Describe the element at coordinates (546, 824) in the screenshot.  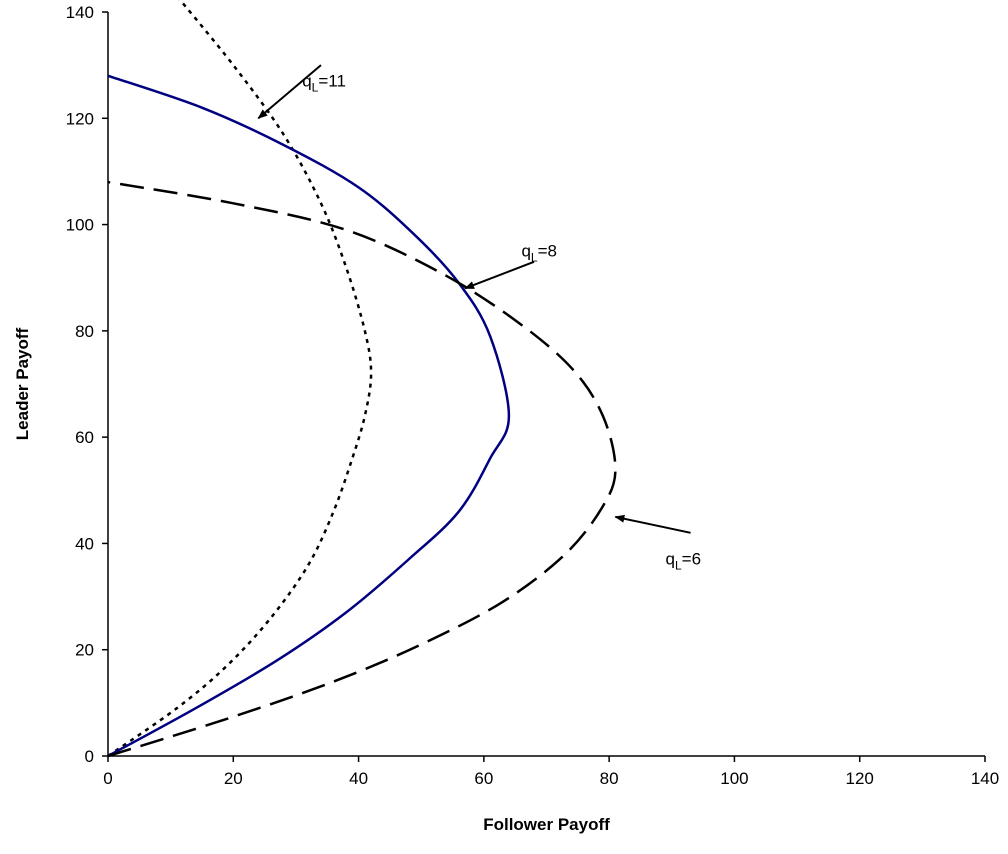
I see `x-axis-title: Follower Payoff` at that location.